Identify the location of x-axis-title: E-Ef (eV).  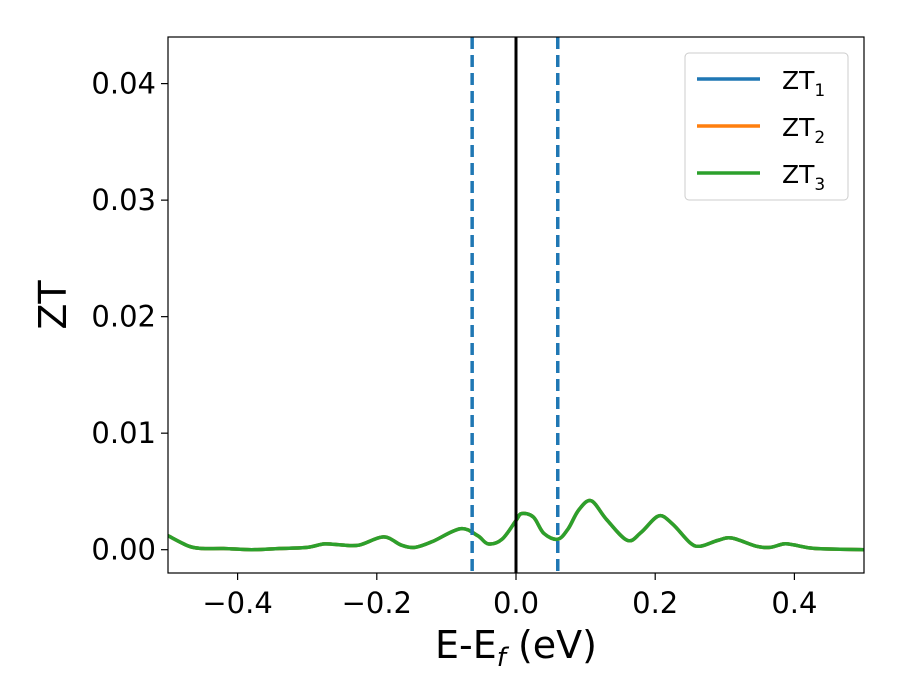
(516, 648).